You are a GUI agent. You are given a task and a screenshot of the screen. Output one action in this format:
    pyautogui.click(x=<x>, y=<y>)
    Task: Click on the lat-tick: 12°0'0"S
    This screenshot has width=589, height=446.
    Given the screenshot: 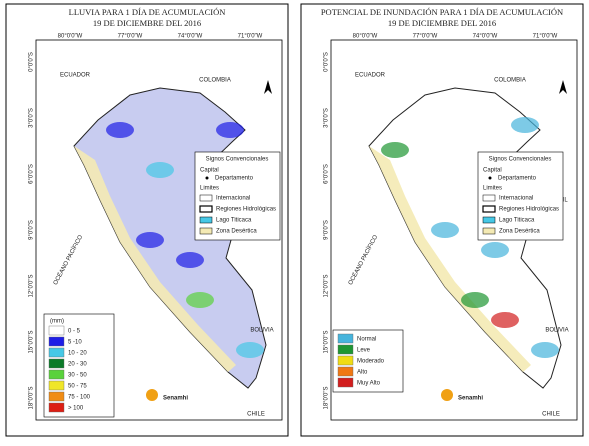 What is the action you would take?
    pyautogui.click(x=327, y=285)
    